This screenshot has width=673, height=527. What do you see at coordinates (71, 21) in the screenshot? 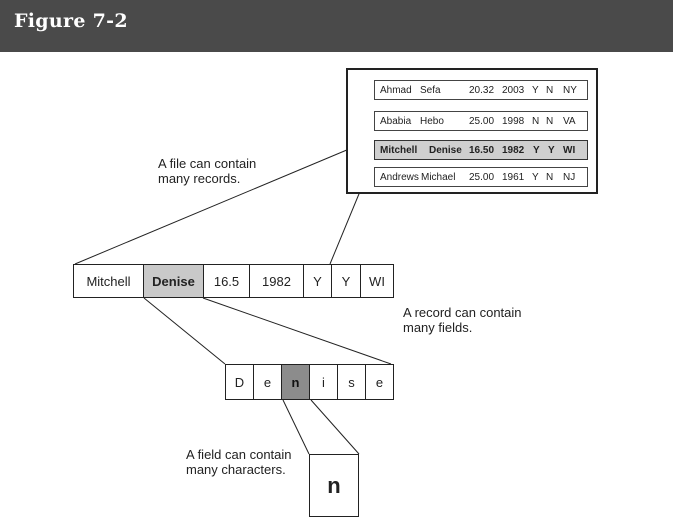
I see `figure-title: Figure 7-2` at bounding box center [71, 21].